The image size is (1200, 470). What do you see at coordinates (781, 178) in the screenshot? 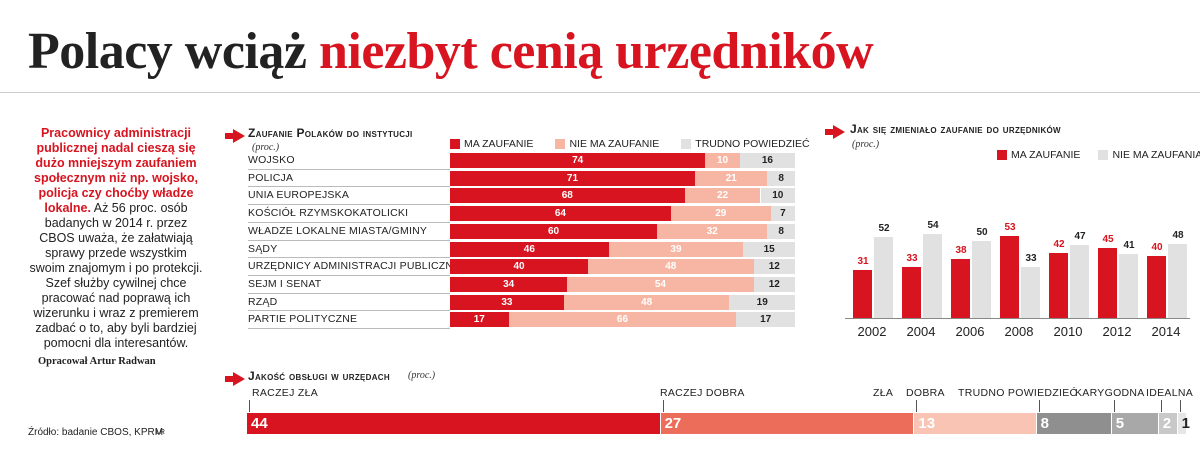
I see `bar-segment: 8` at bounding box center [781, 178].